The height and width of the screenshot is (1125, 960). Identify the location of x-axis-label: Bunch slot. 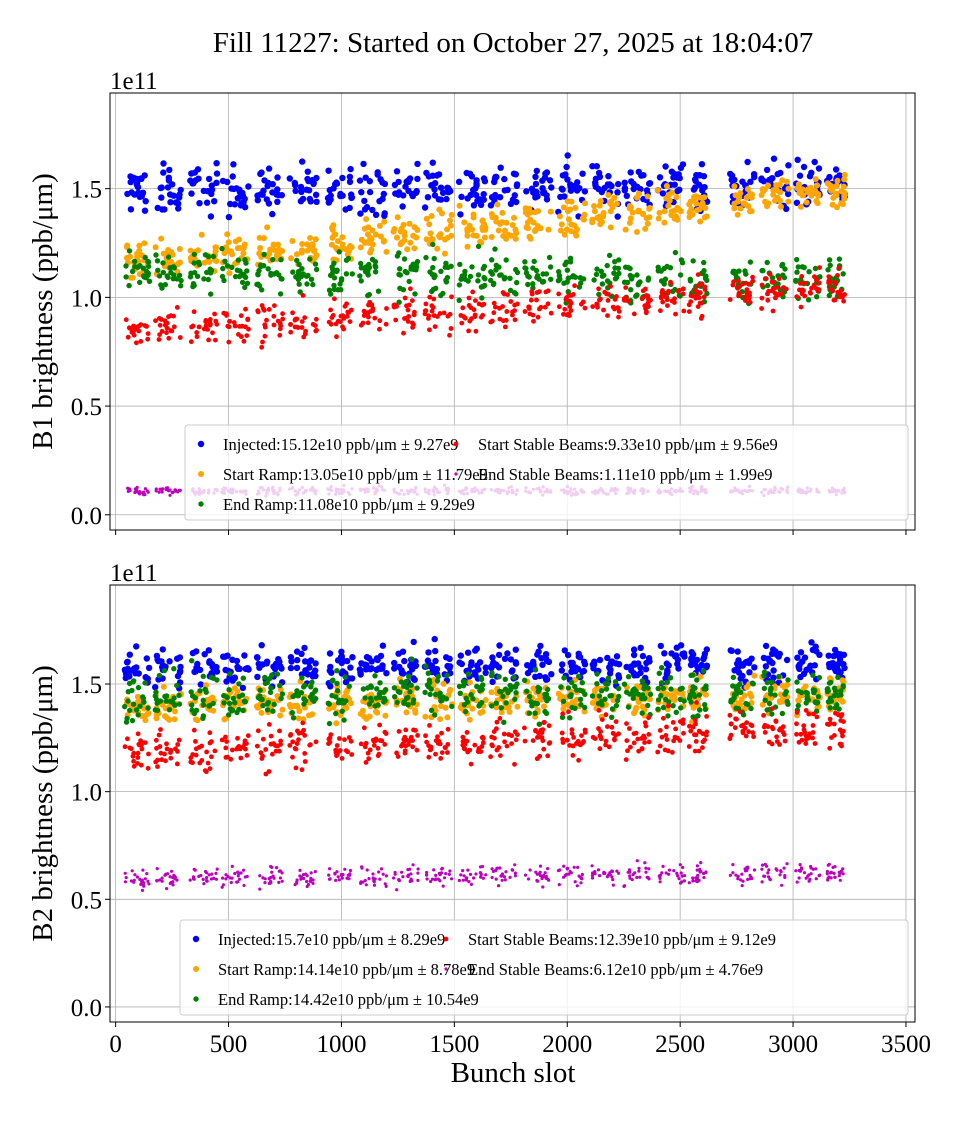
(513, 1073).